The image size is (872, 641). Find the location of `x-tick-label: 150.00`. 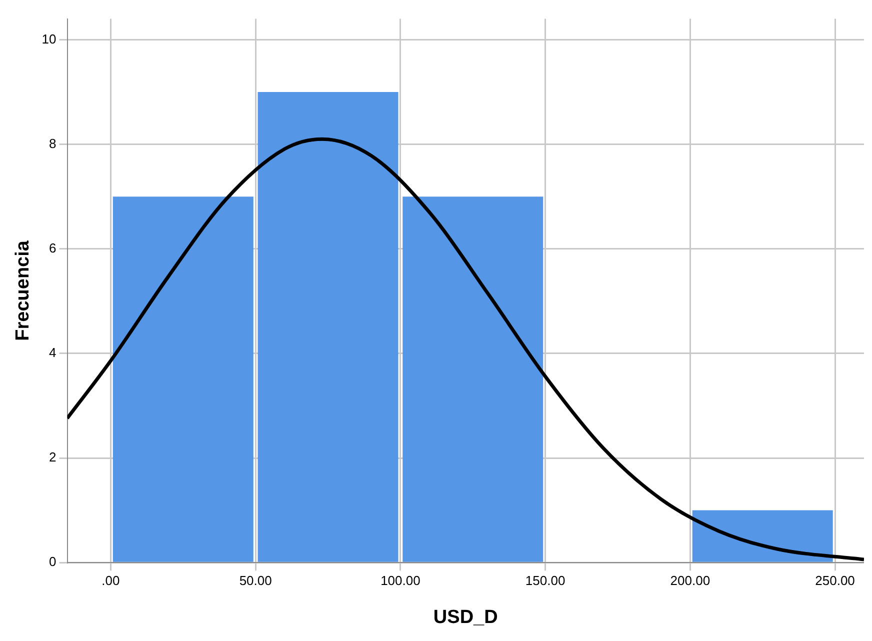

x-tick-label: 150.00 is located at coordinates (545, 580).